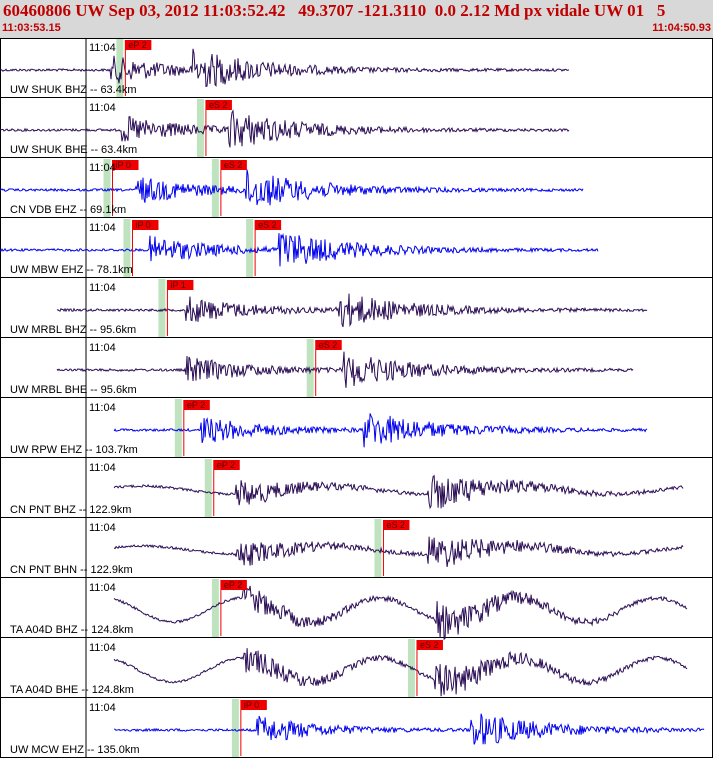  I want to click on trace-panel: iP 1 11:04 UW MRBL BHZ -- 95.6km, so click(356, 308).